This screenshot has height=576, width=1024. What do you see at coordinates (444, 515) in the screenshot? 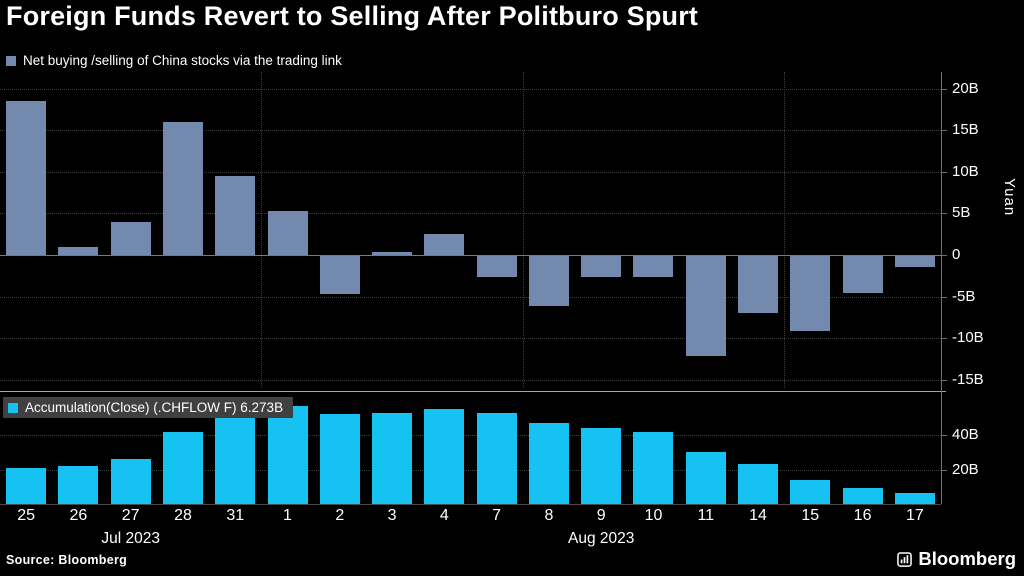
I see `x-tick-label: 4` at bounding box center [444, 515].